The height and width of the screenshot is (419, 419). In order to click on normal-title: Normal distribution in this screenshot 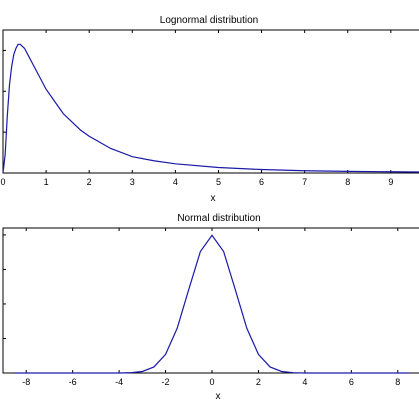, I will do `click(218, 218)`.